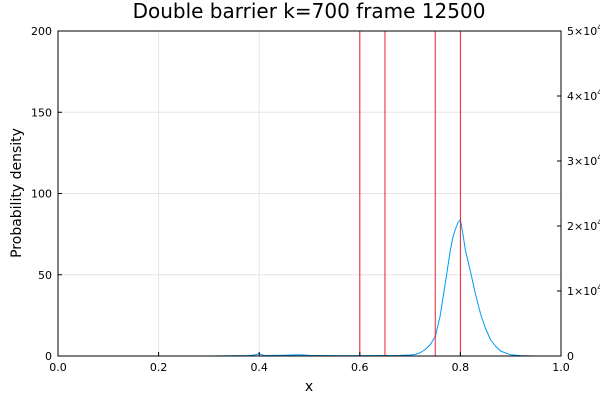  Describe the element at coordinates (41, 112) in the screenshot. I see `y-tick-label: 150` at that location.